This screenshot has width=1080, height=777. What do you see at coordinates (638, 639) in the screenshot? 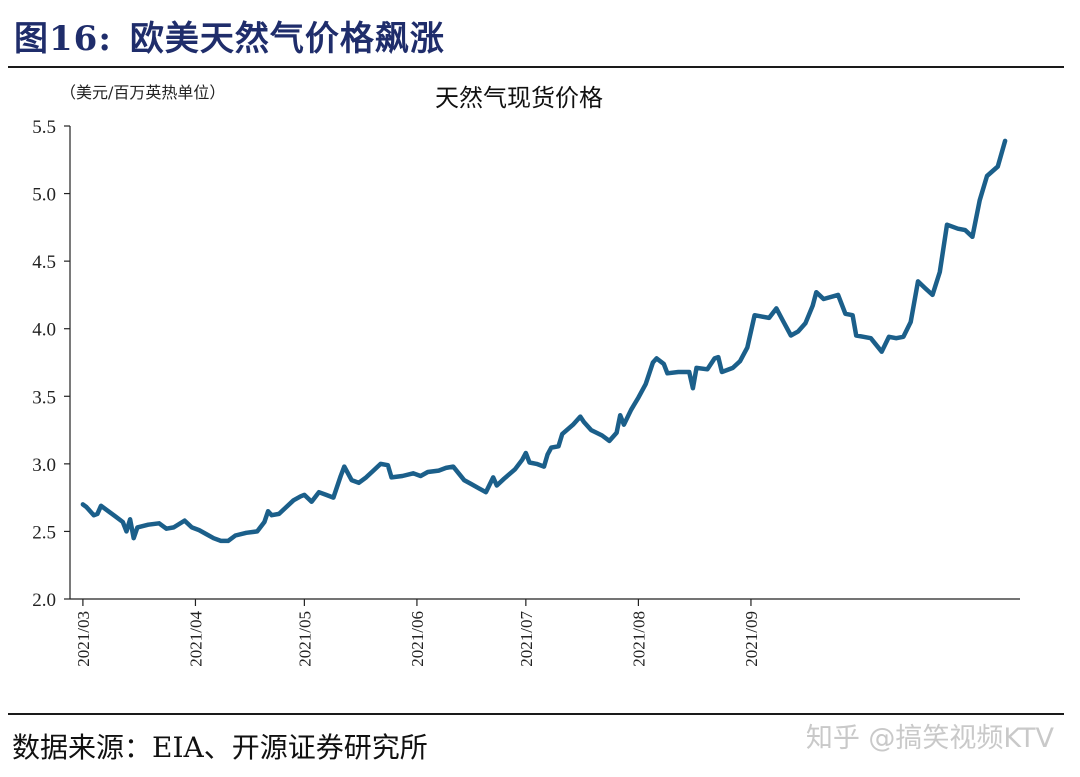
I see `x-tick-label: 2021/08` at bounding box center [638, 639].